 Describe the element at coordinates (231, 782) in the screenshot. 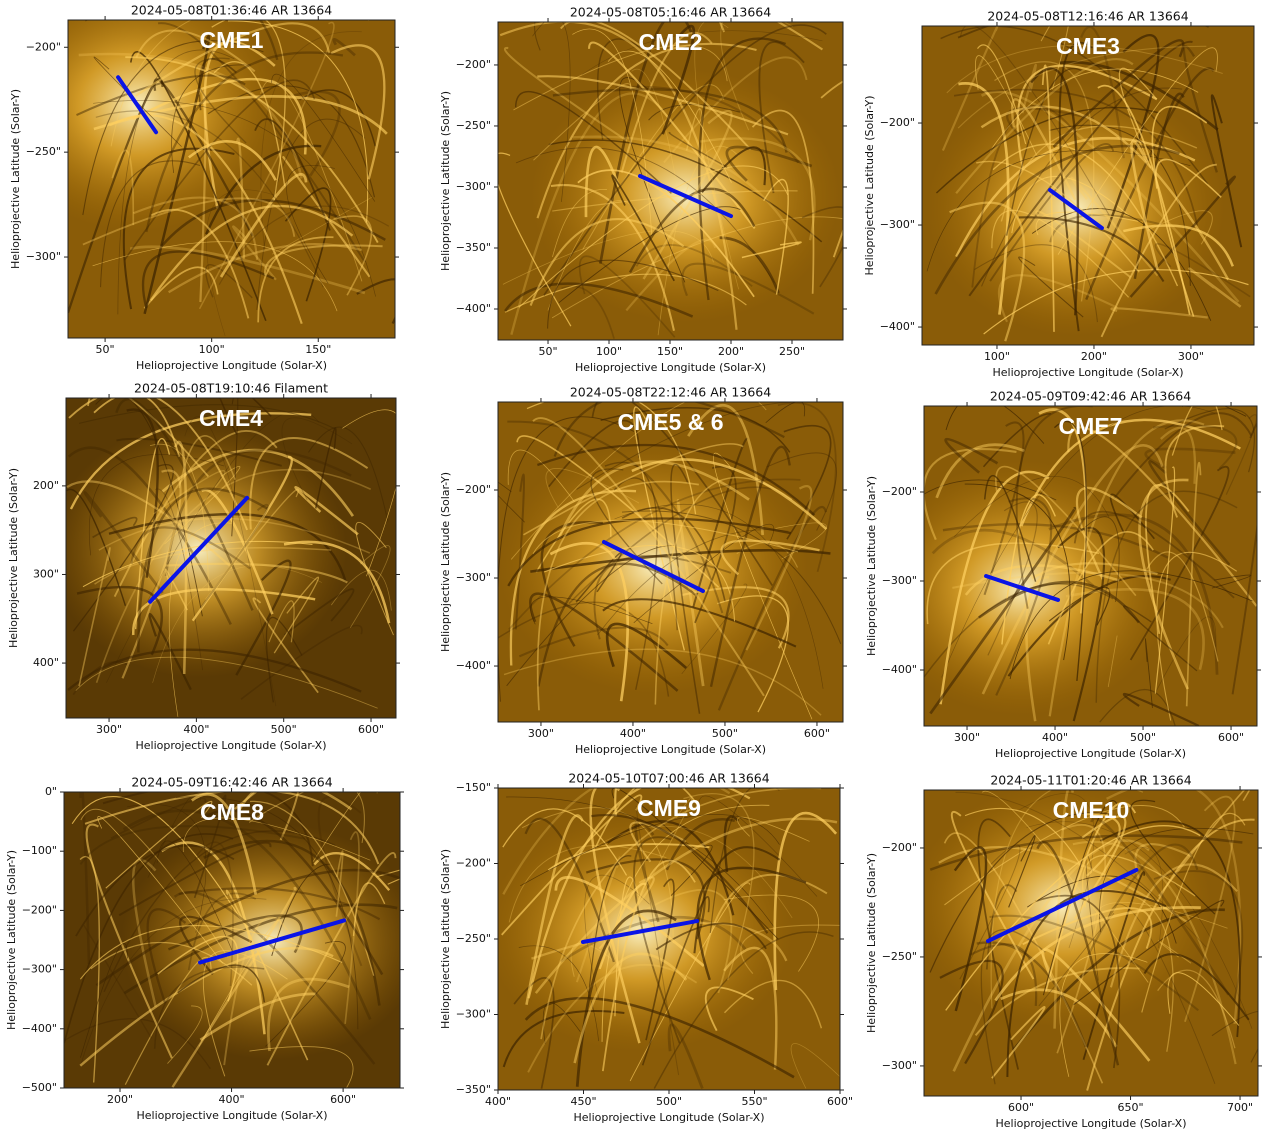

I see `panel-title: 2024-05-09T16:42:46 AR 13664` at that location.